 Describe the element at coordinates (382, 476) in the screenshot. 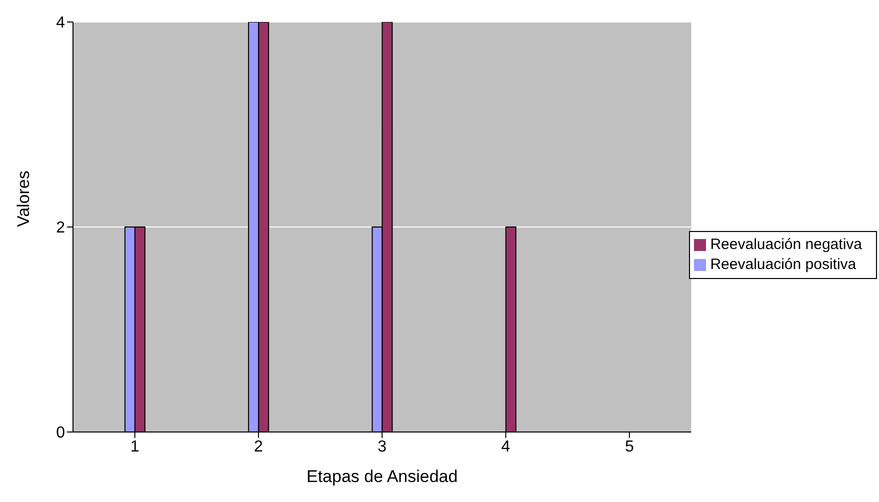

I see `x-axis-title: Etapas de Ansiedad` at that location.